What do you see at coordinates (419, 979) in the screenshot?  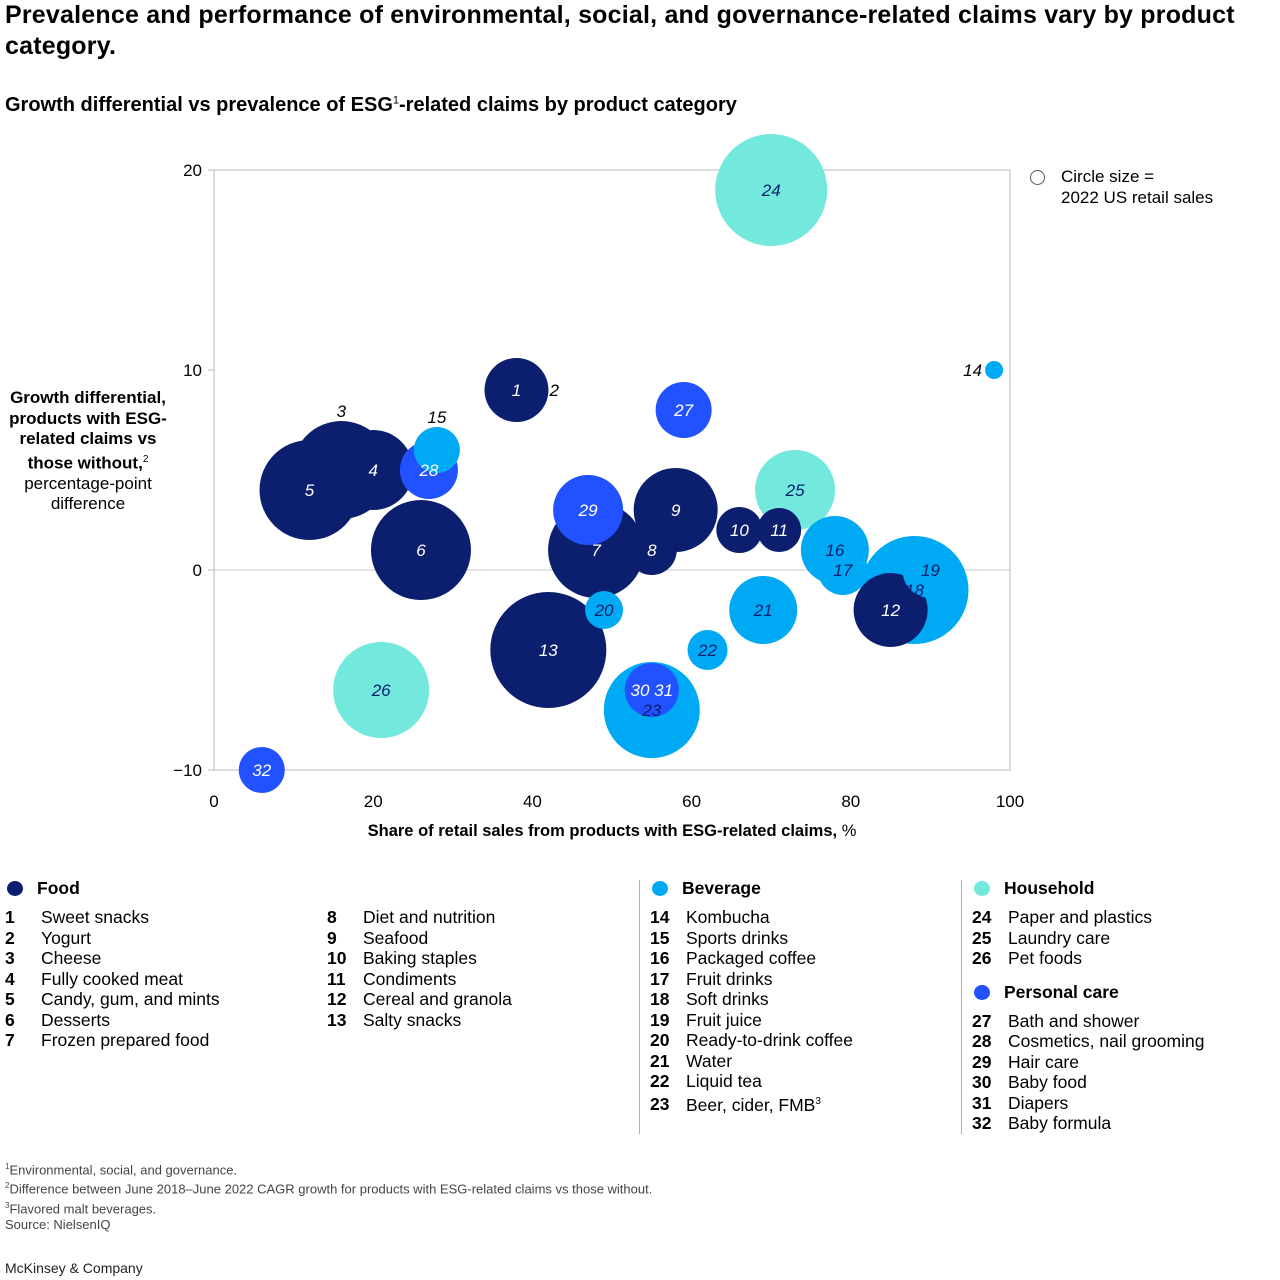 I see `legend-item: 11 Condiments` at bounding box center [419, 979].